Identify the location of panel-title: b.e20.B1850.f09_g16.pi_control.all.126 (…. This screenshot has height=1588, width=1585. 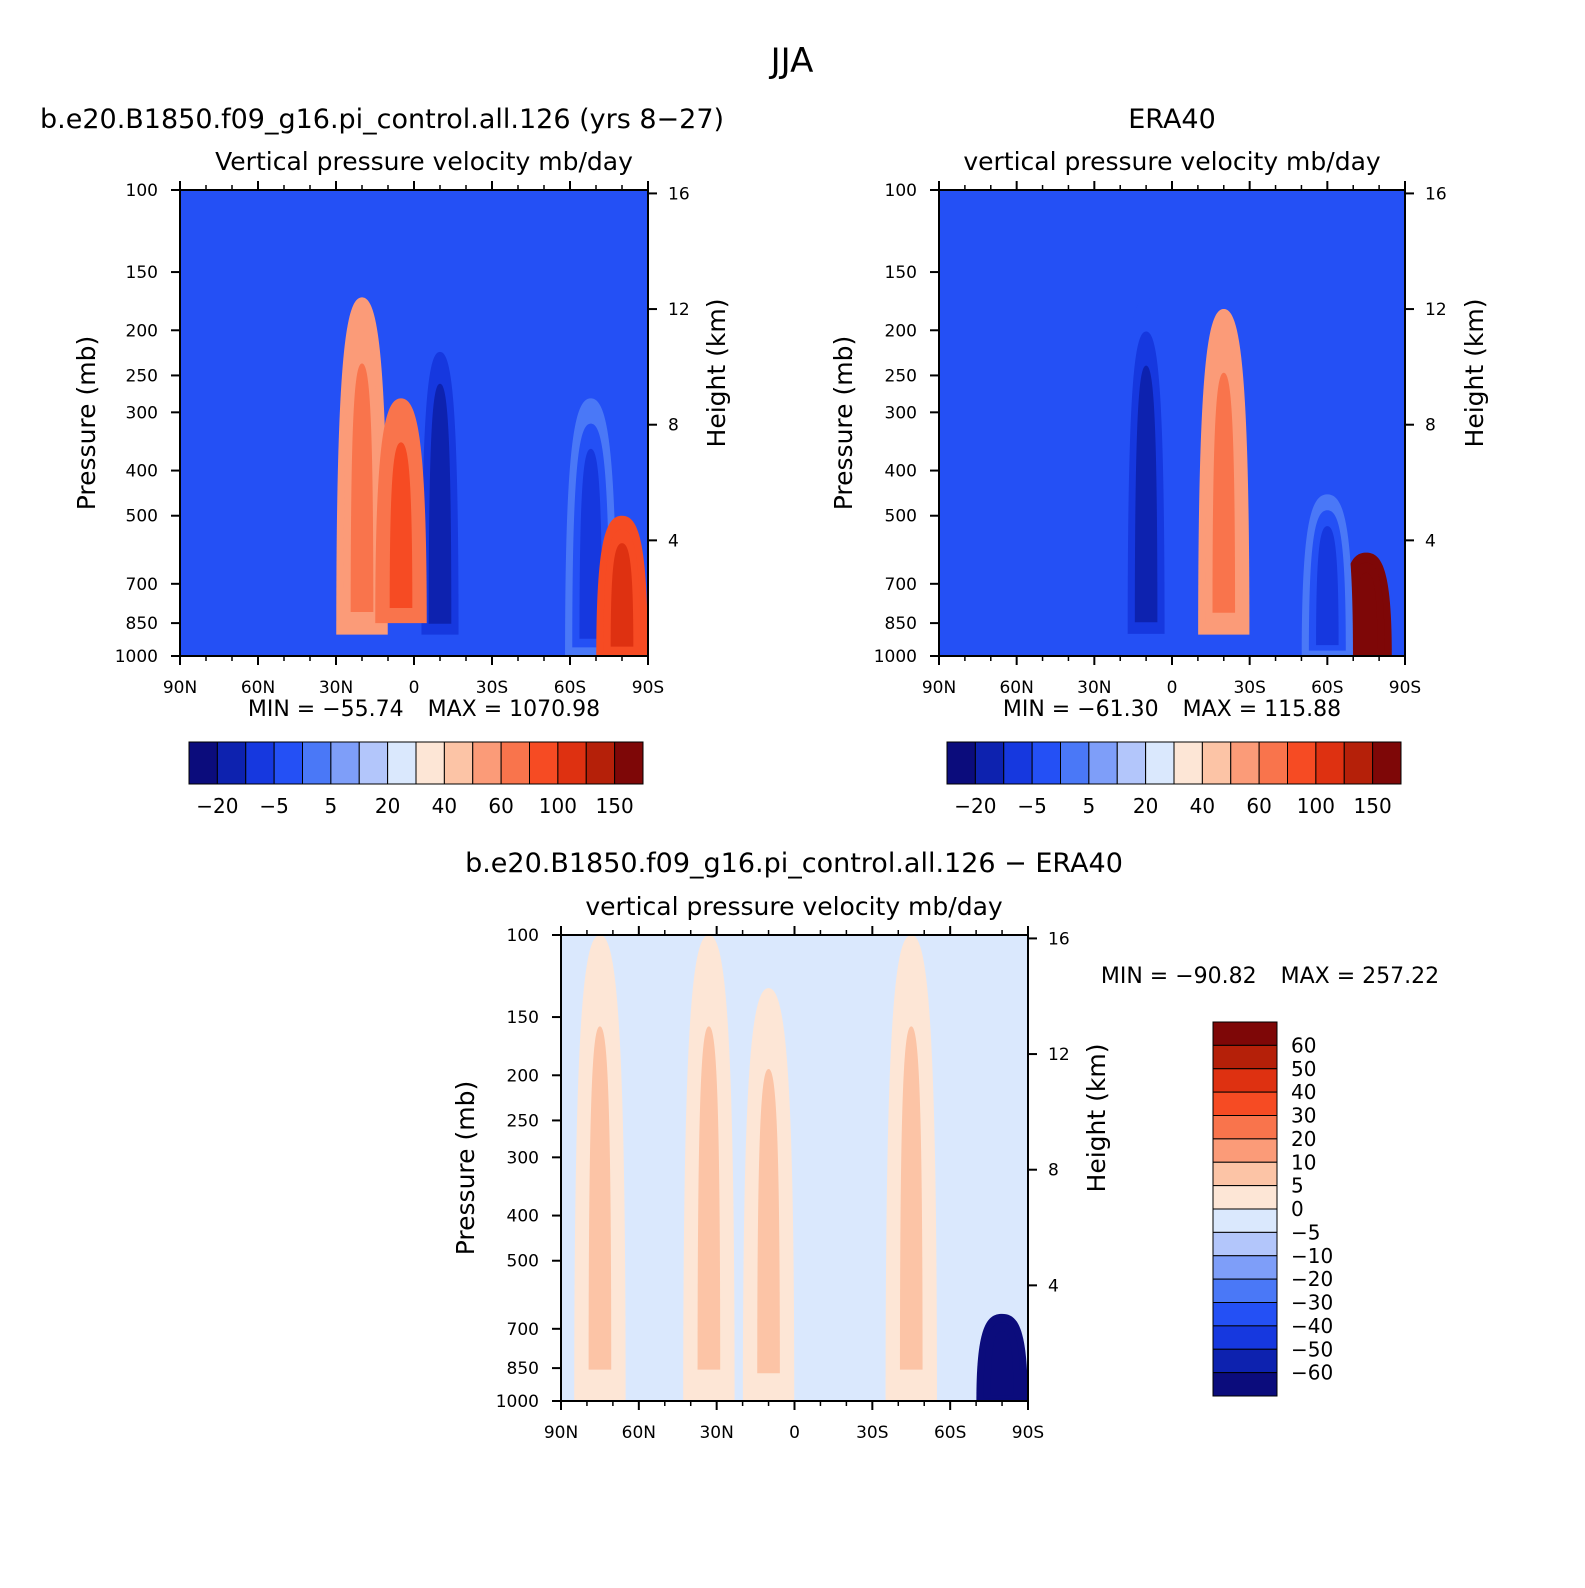
(382, 119).